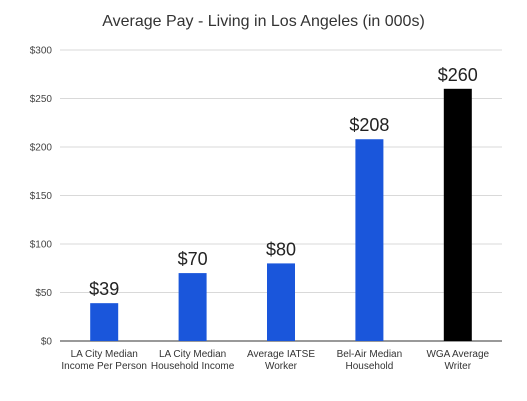 The image size is (527, 401). What do you see at coordinates (47, 342) in the screenshot?
I see `y-tick-label: $0` at bounding box center [47, 342].